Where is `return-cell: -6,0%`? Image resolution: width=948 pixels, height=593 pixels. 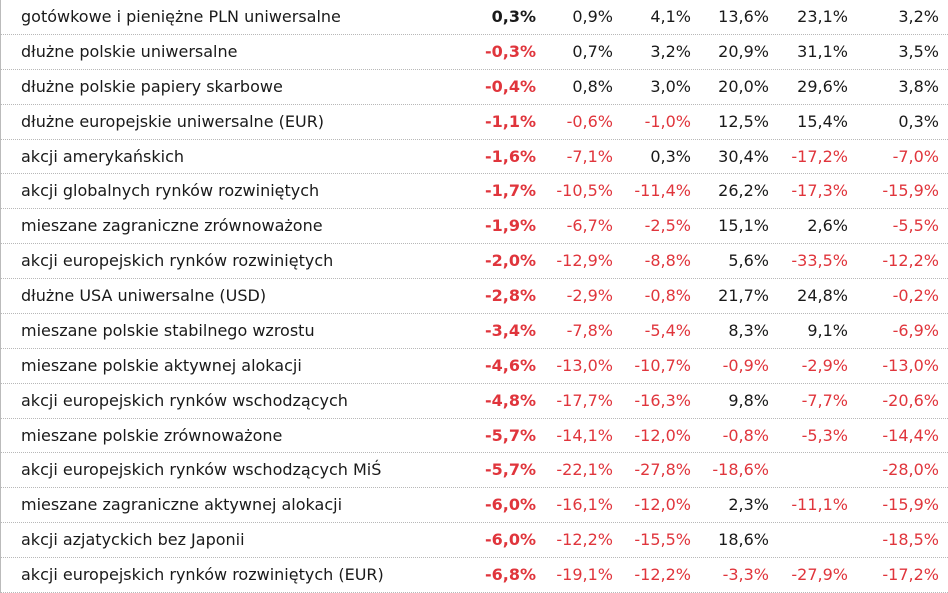 return-cell: -6,0% is located at coordinates (510, 505).